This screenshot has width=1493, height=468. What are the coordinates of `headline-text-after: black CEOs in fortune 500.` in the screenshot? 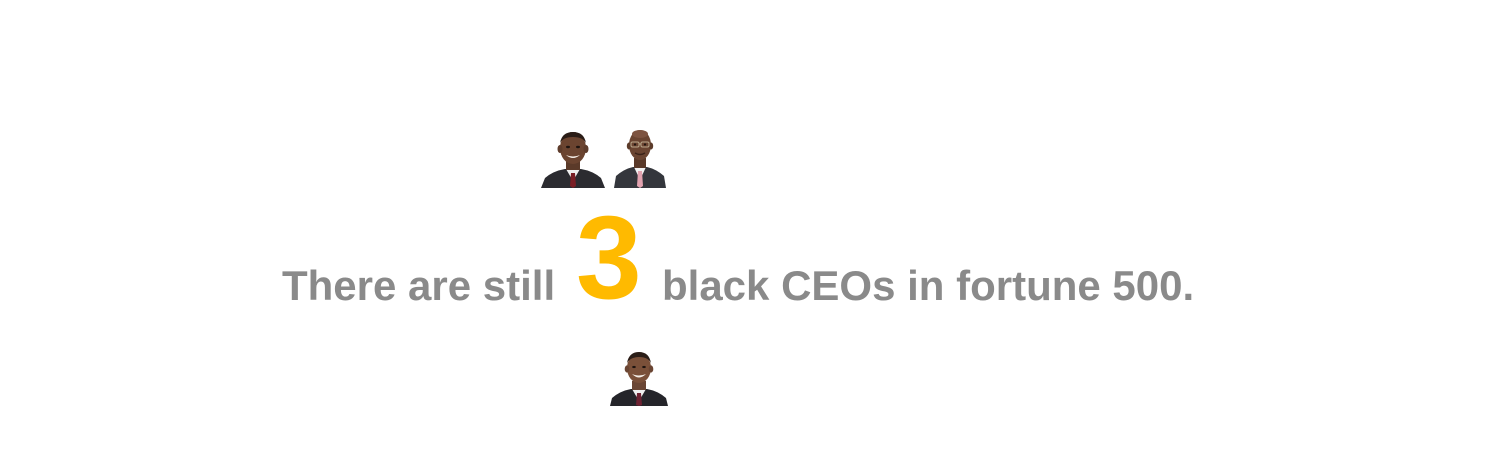 It's located at (928, 285).